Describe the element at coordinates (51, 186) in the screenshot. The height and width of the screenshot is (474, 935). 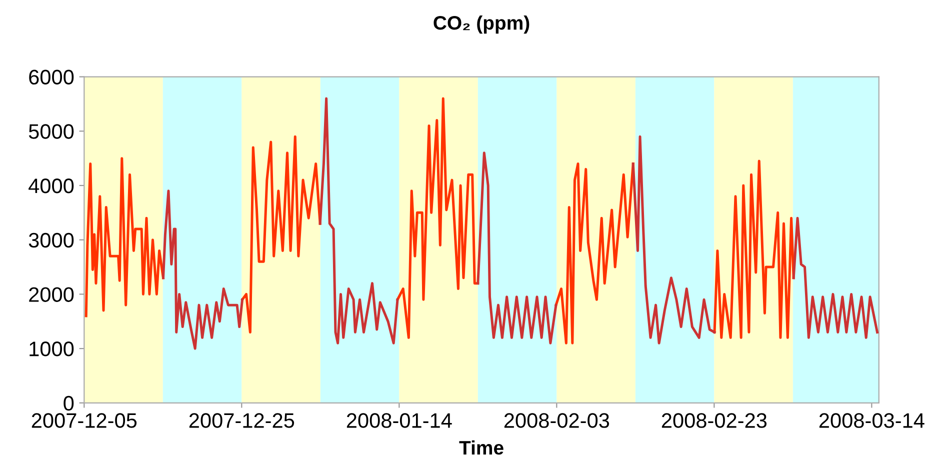
I see `y-tick-label: 4000` at that location.